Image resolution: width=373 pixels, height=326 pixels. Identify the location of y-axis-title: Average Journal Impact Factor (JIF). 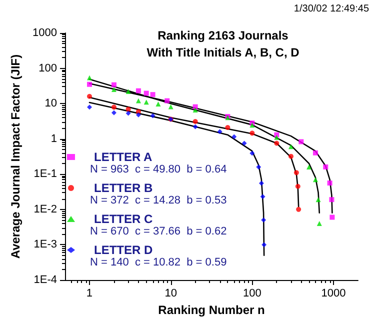
(15, 156).